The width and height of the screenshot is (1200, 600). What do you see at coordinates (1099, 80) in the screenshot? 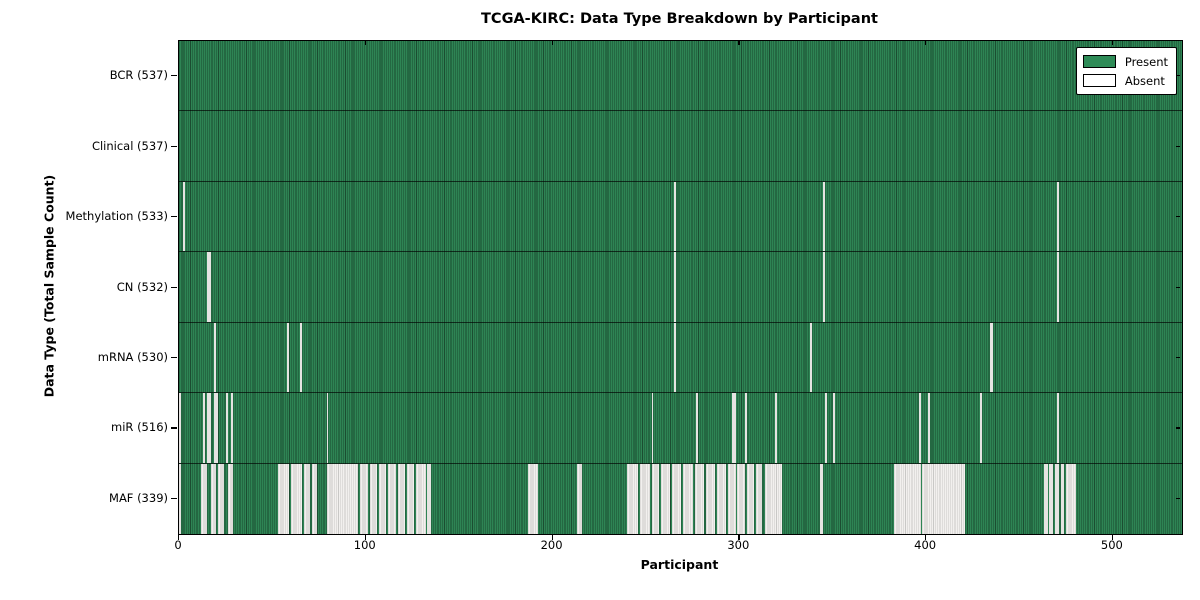
I see `absent-swatch` at bounding box center [1099, 80].